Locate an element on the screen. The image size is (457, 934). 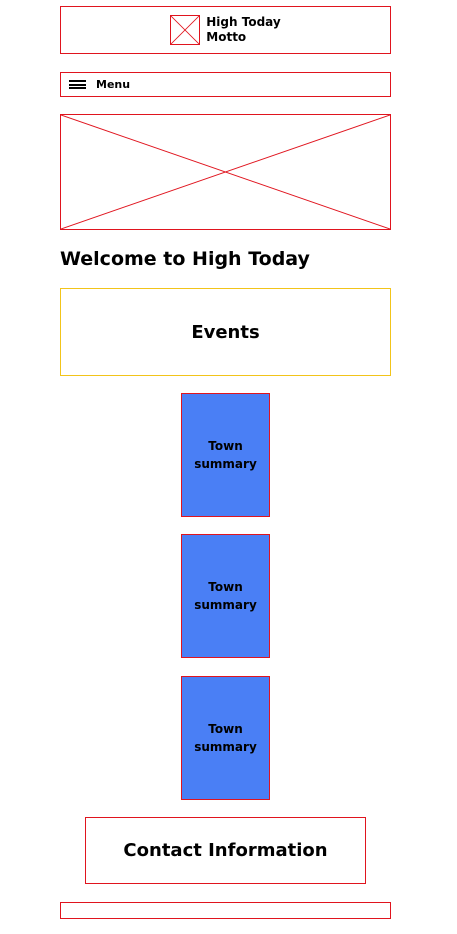
site-header: High Today Motto is located at coordinates (225, 30).